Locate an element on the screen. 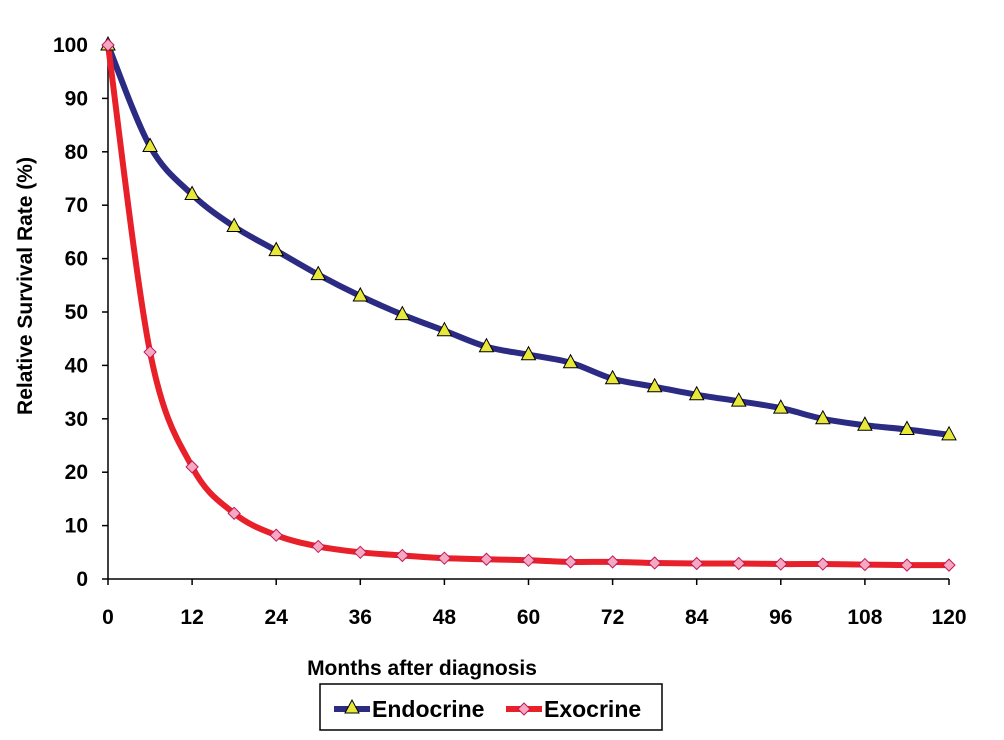 Image resolution: width=1004 pixels, height=740 pixels. y-tick-label: 20 is located at coordinates (76, 472).